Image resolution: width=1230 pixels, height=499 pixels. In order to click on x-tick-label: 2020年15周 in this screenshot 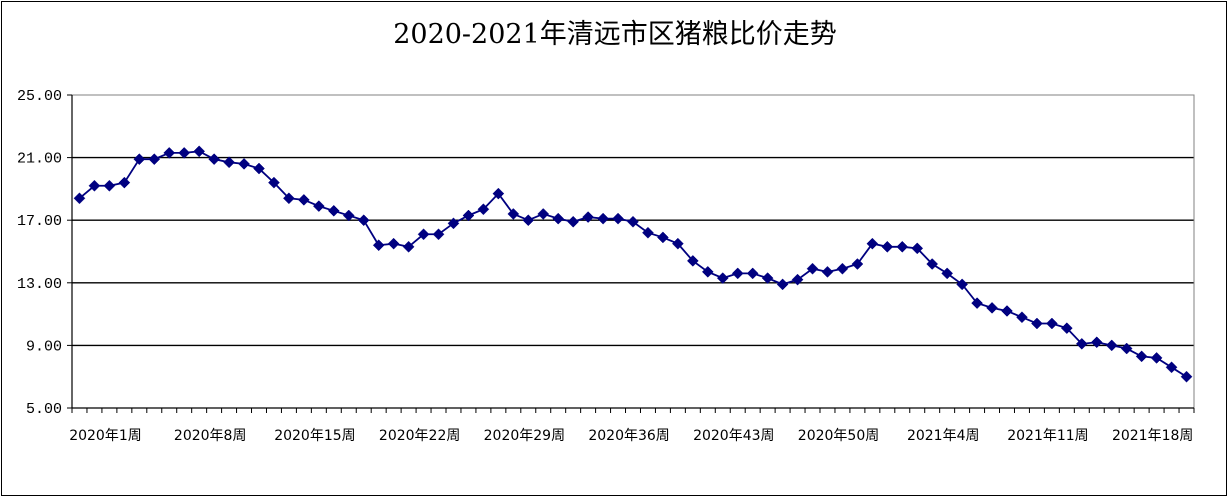, I will do `click(314, 436)`.